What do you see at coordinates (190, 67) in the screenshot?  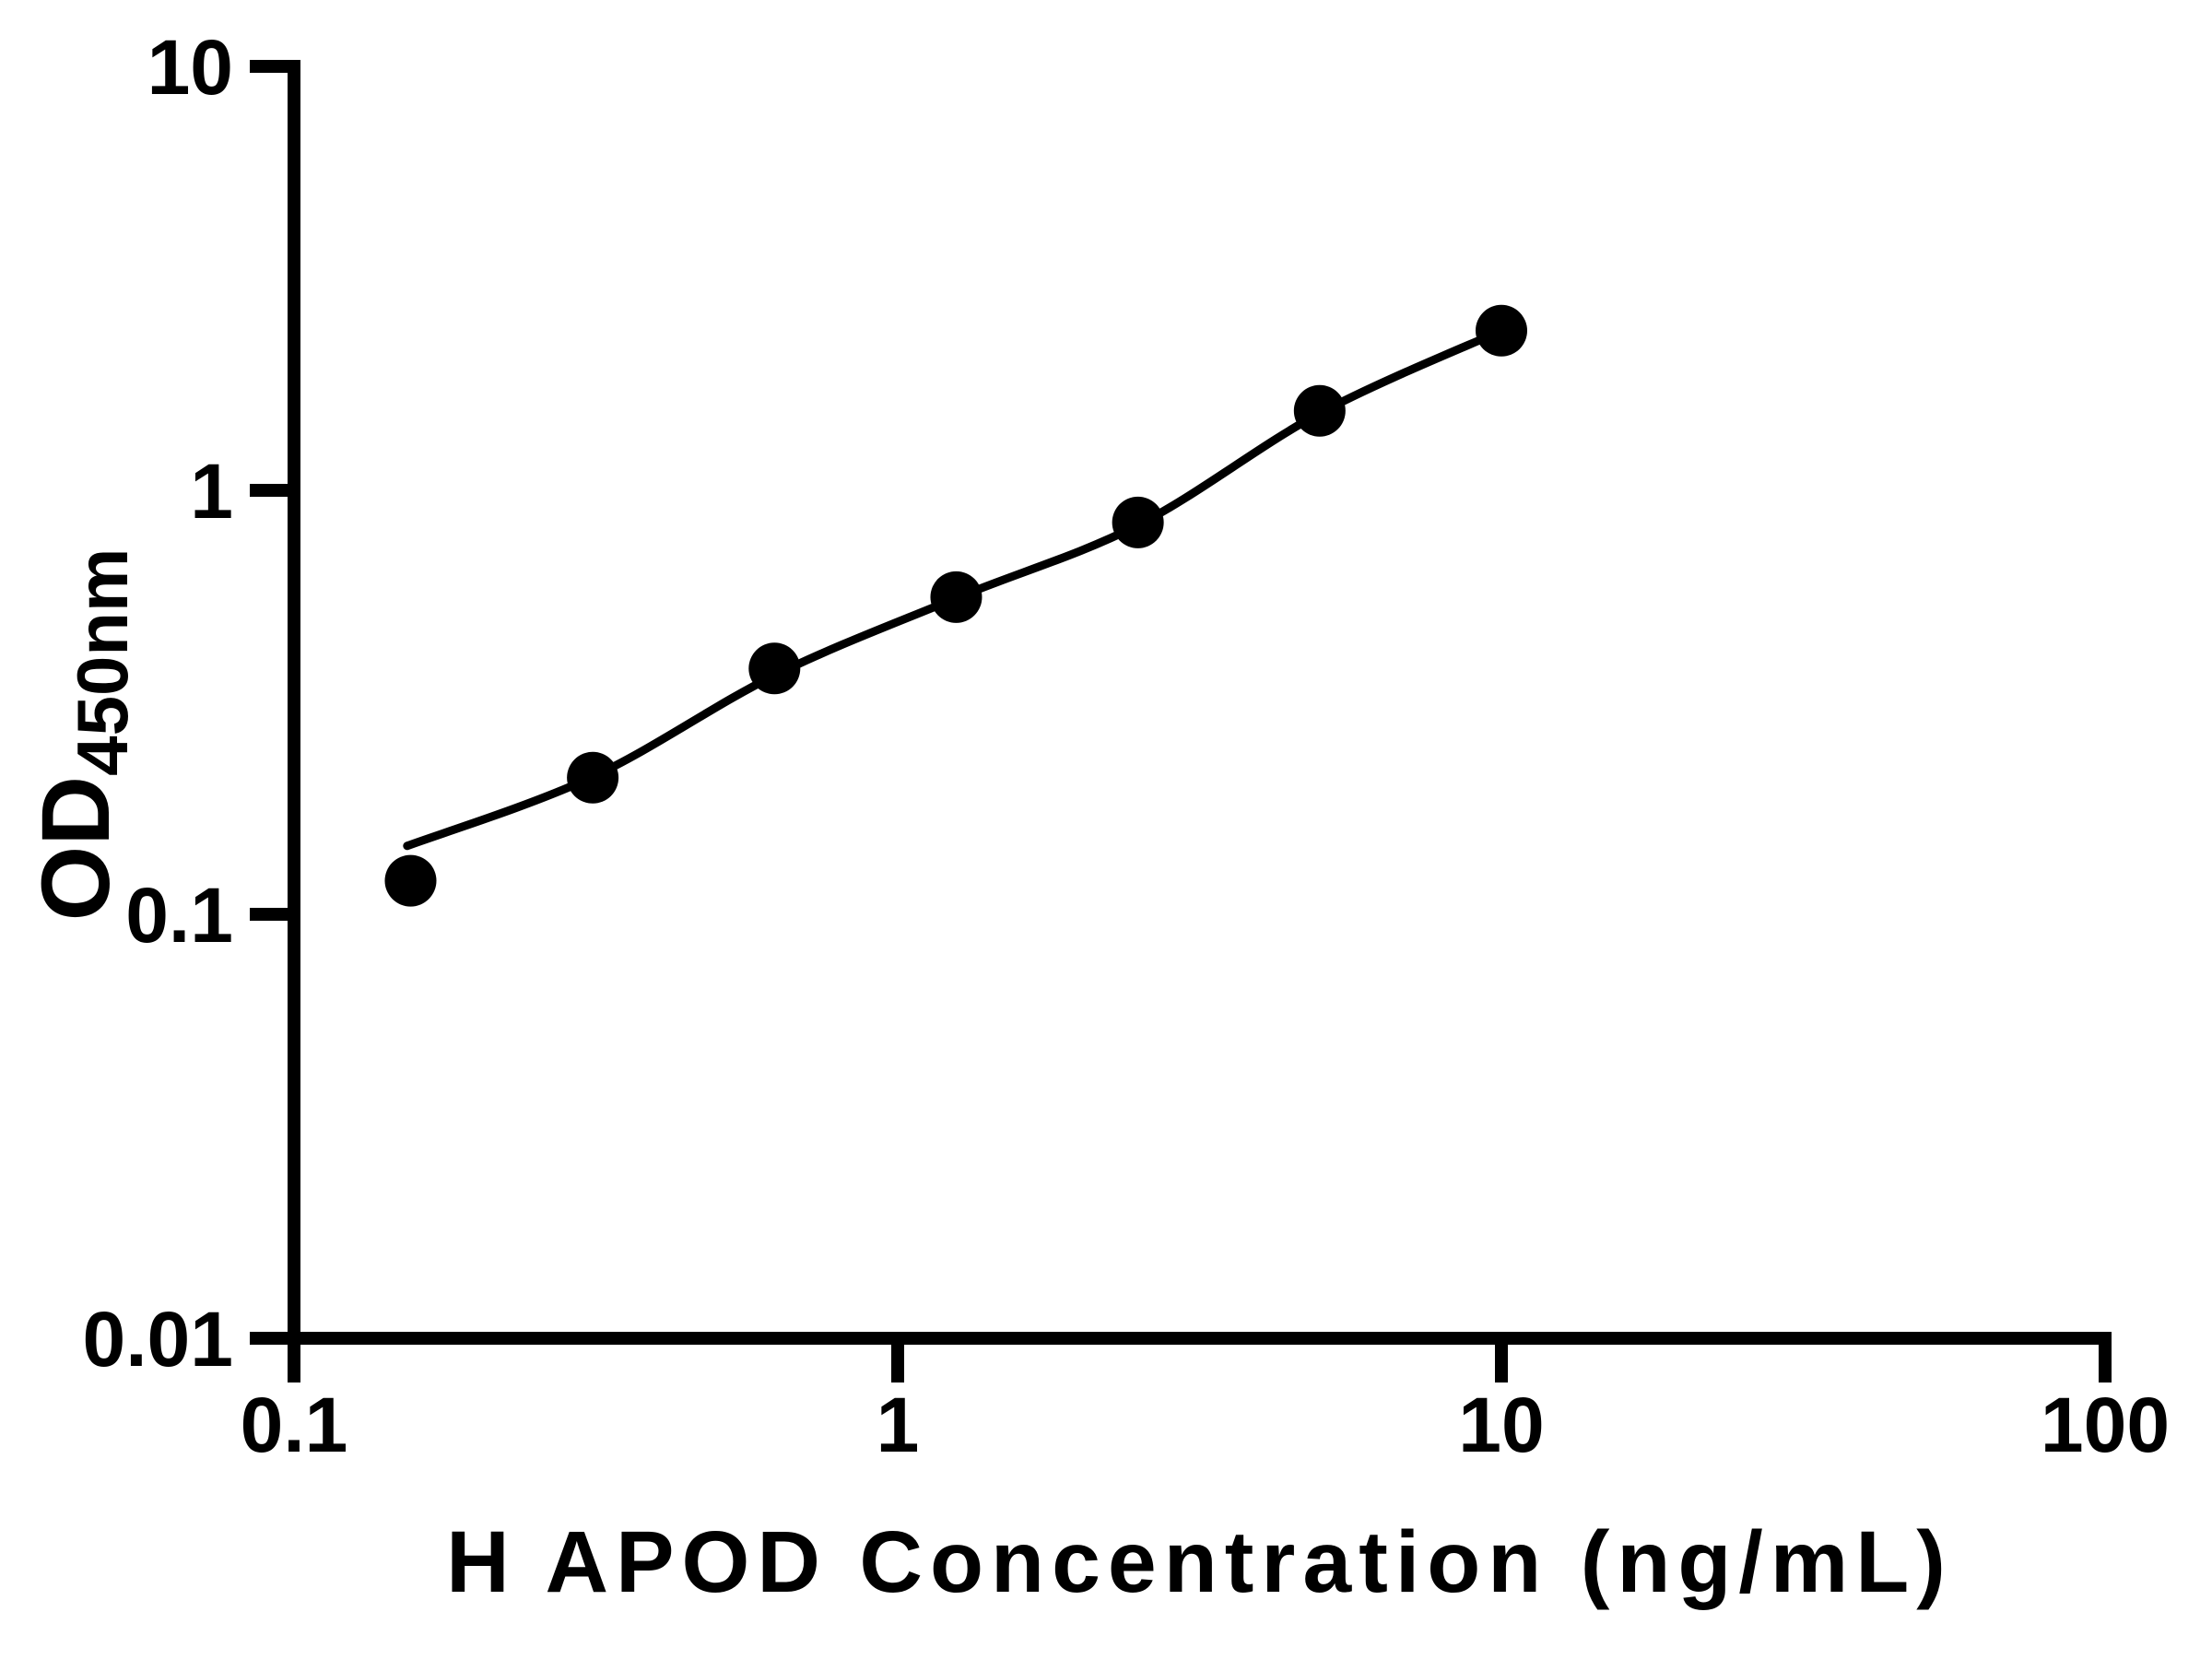 I see `y-tick-label: 10` at bounding box center [190, 67].